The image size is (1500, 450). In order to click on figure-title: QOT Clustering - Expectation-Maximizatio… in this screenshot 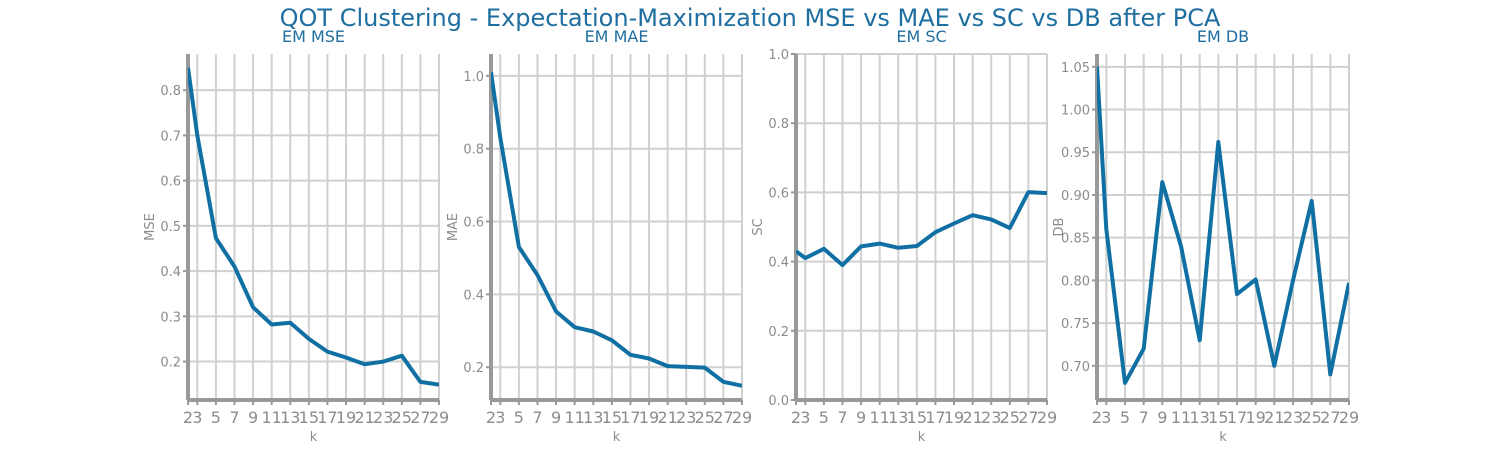, I will do `click(750, 18)`.